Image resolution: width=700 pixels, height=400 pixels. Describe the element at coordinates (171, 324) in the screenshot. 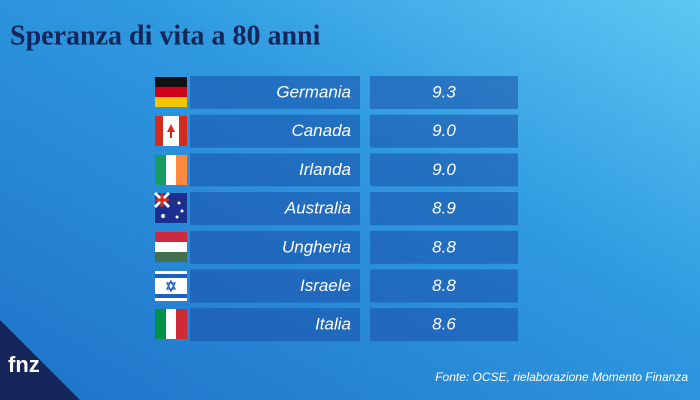

I see `flag-italy` at that location.